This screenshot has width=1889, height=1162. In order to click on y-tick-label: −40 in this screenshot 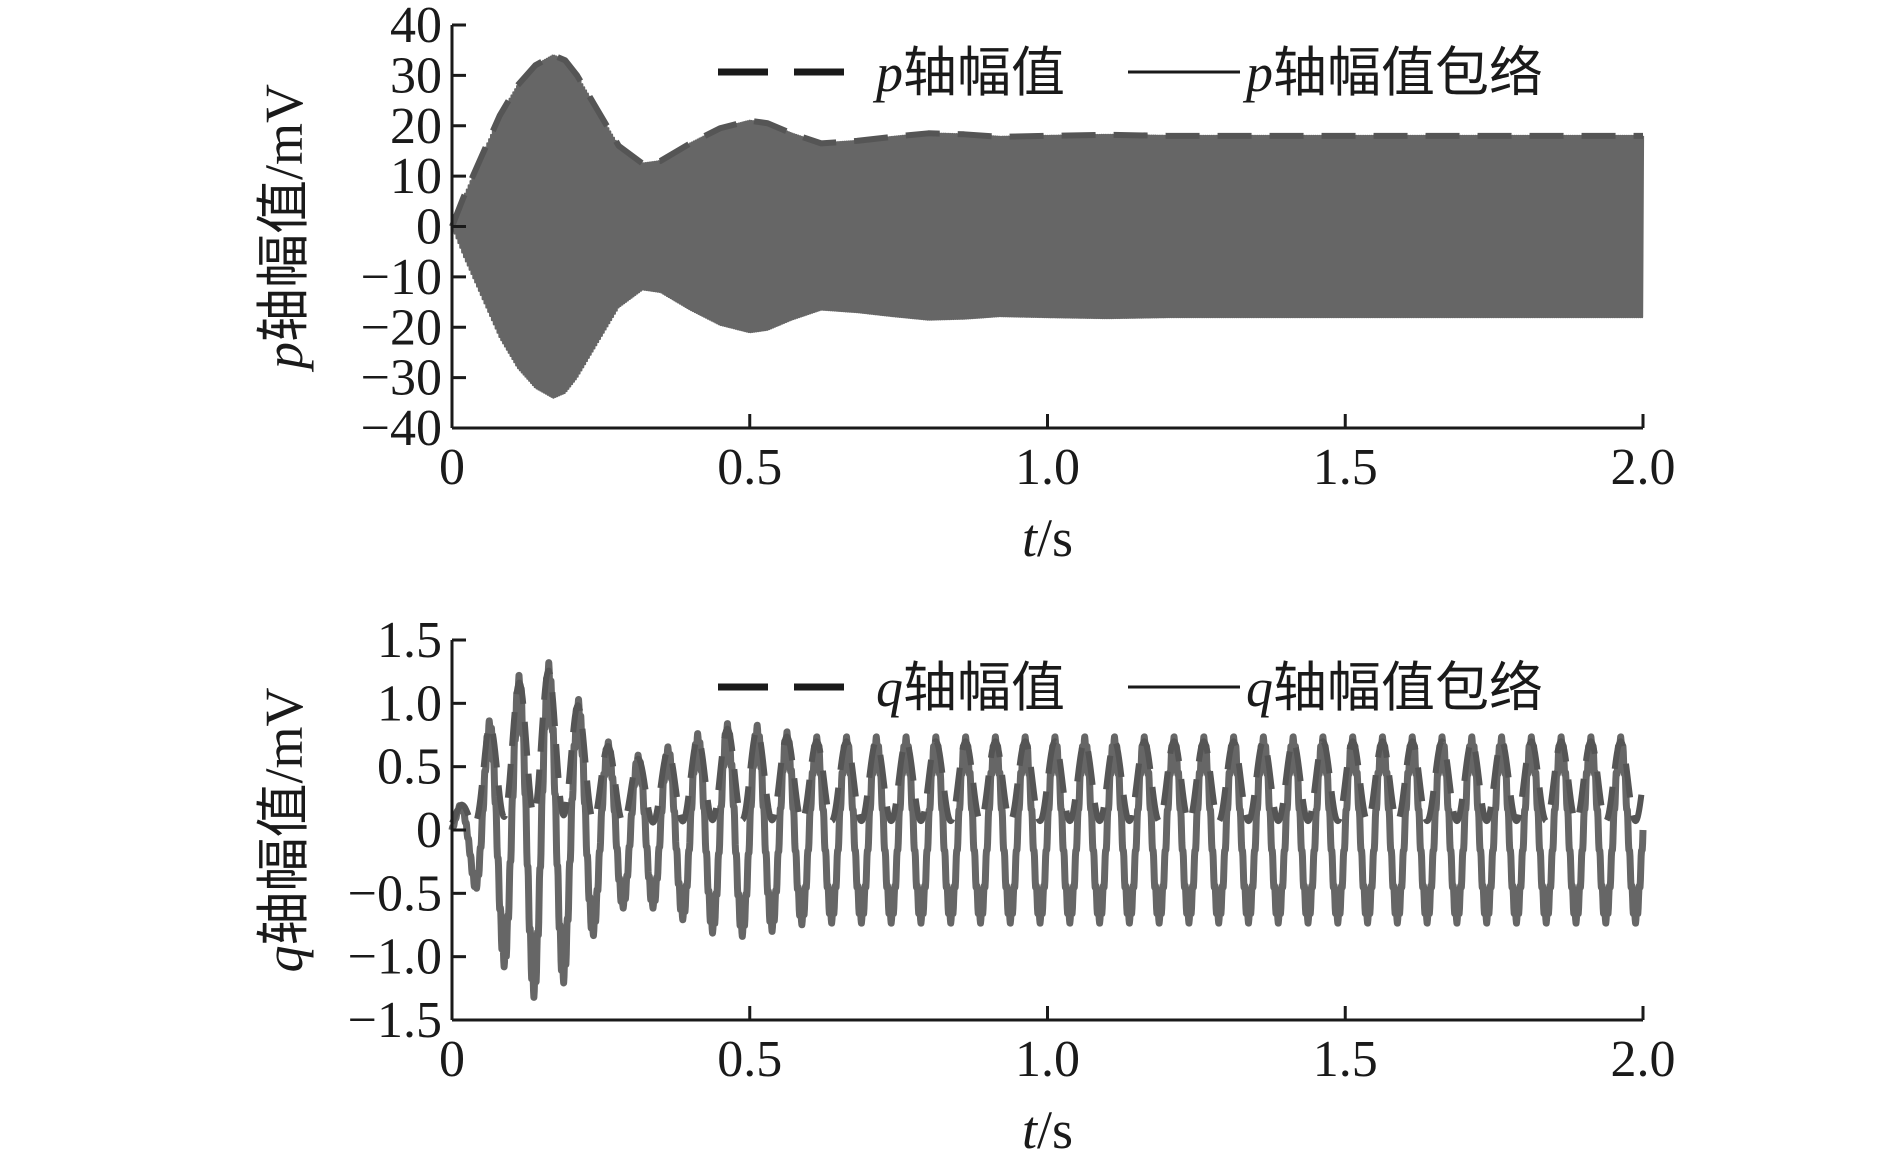, I will do `click(401, 428)`.